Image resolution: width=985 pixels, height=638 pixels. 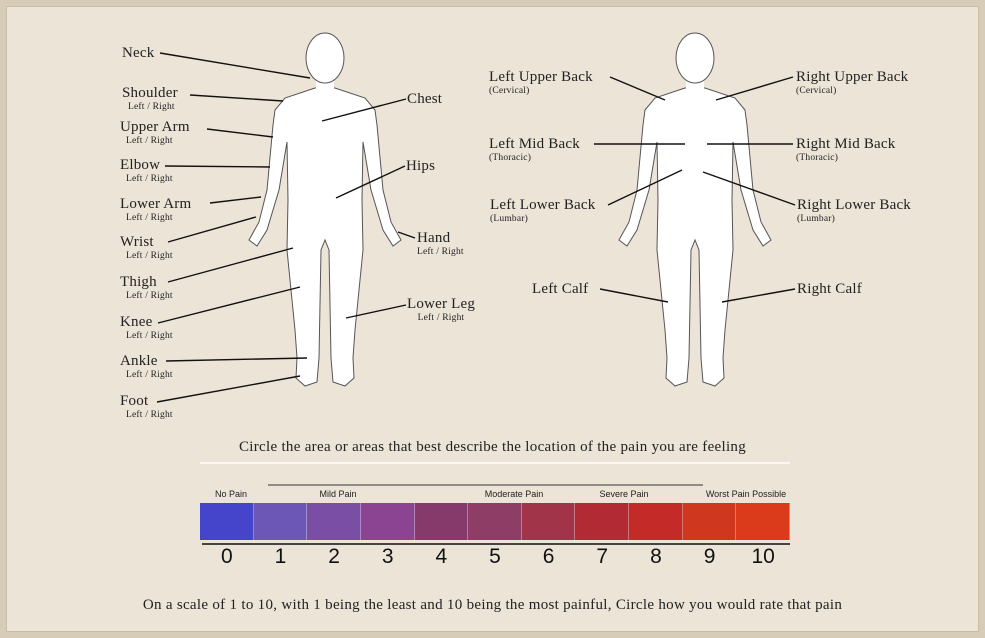 What do you see at coordinates (387, 556) in the screenshot?
I see `scale-number: 3` at bounding box center [387, 556].